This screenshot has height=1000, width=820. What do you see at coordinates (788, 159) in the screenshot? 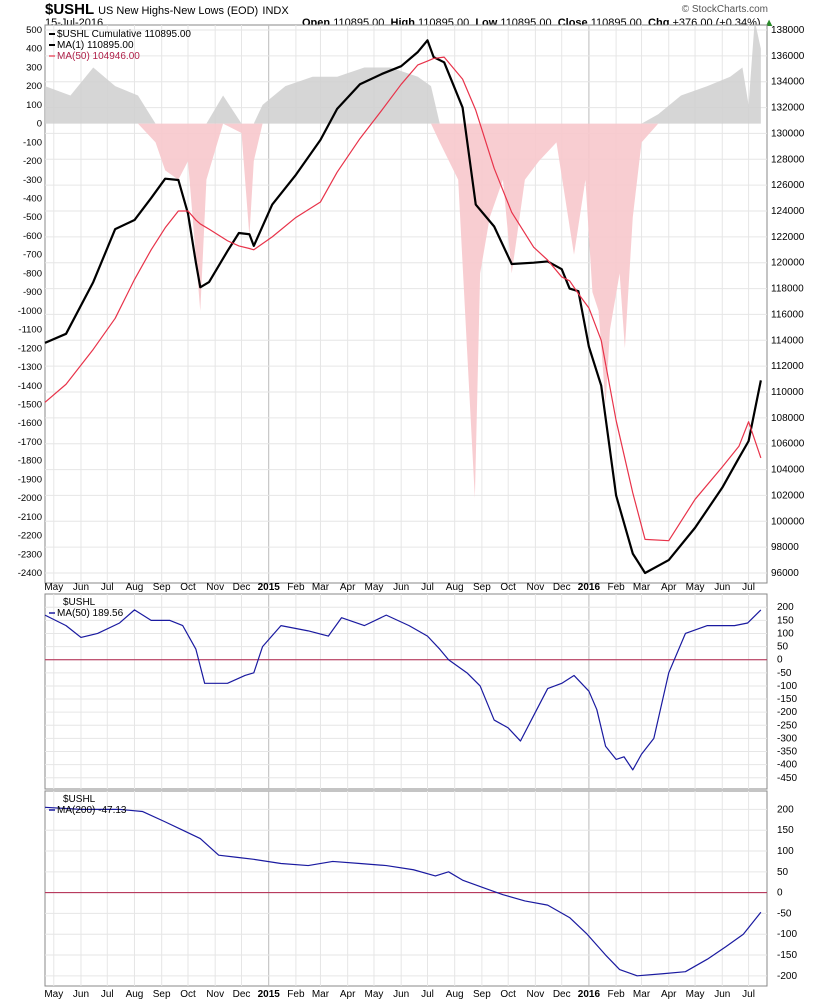
I see `right-axis-tick: 128000` at bounding box center [788, 159].